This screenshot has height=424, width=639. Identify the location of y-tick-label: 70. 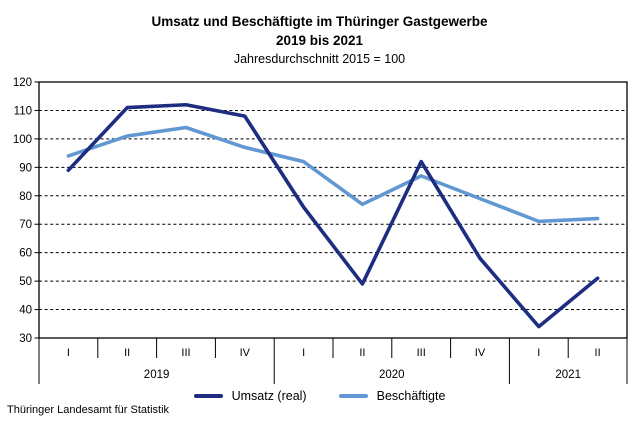
(25, 225).